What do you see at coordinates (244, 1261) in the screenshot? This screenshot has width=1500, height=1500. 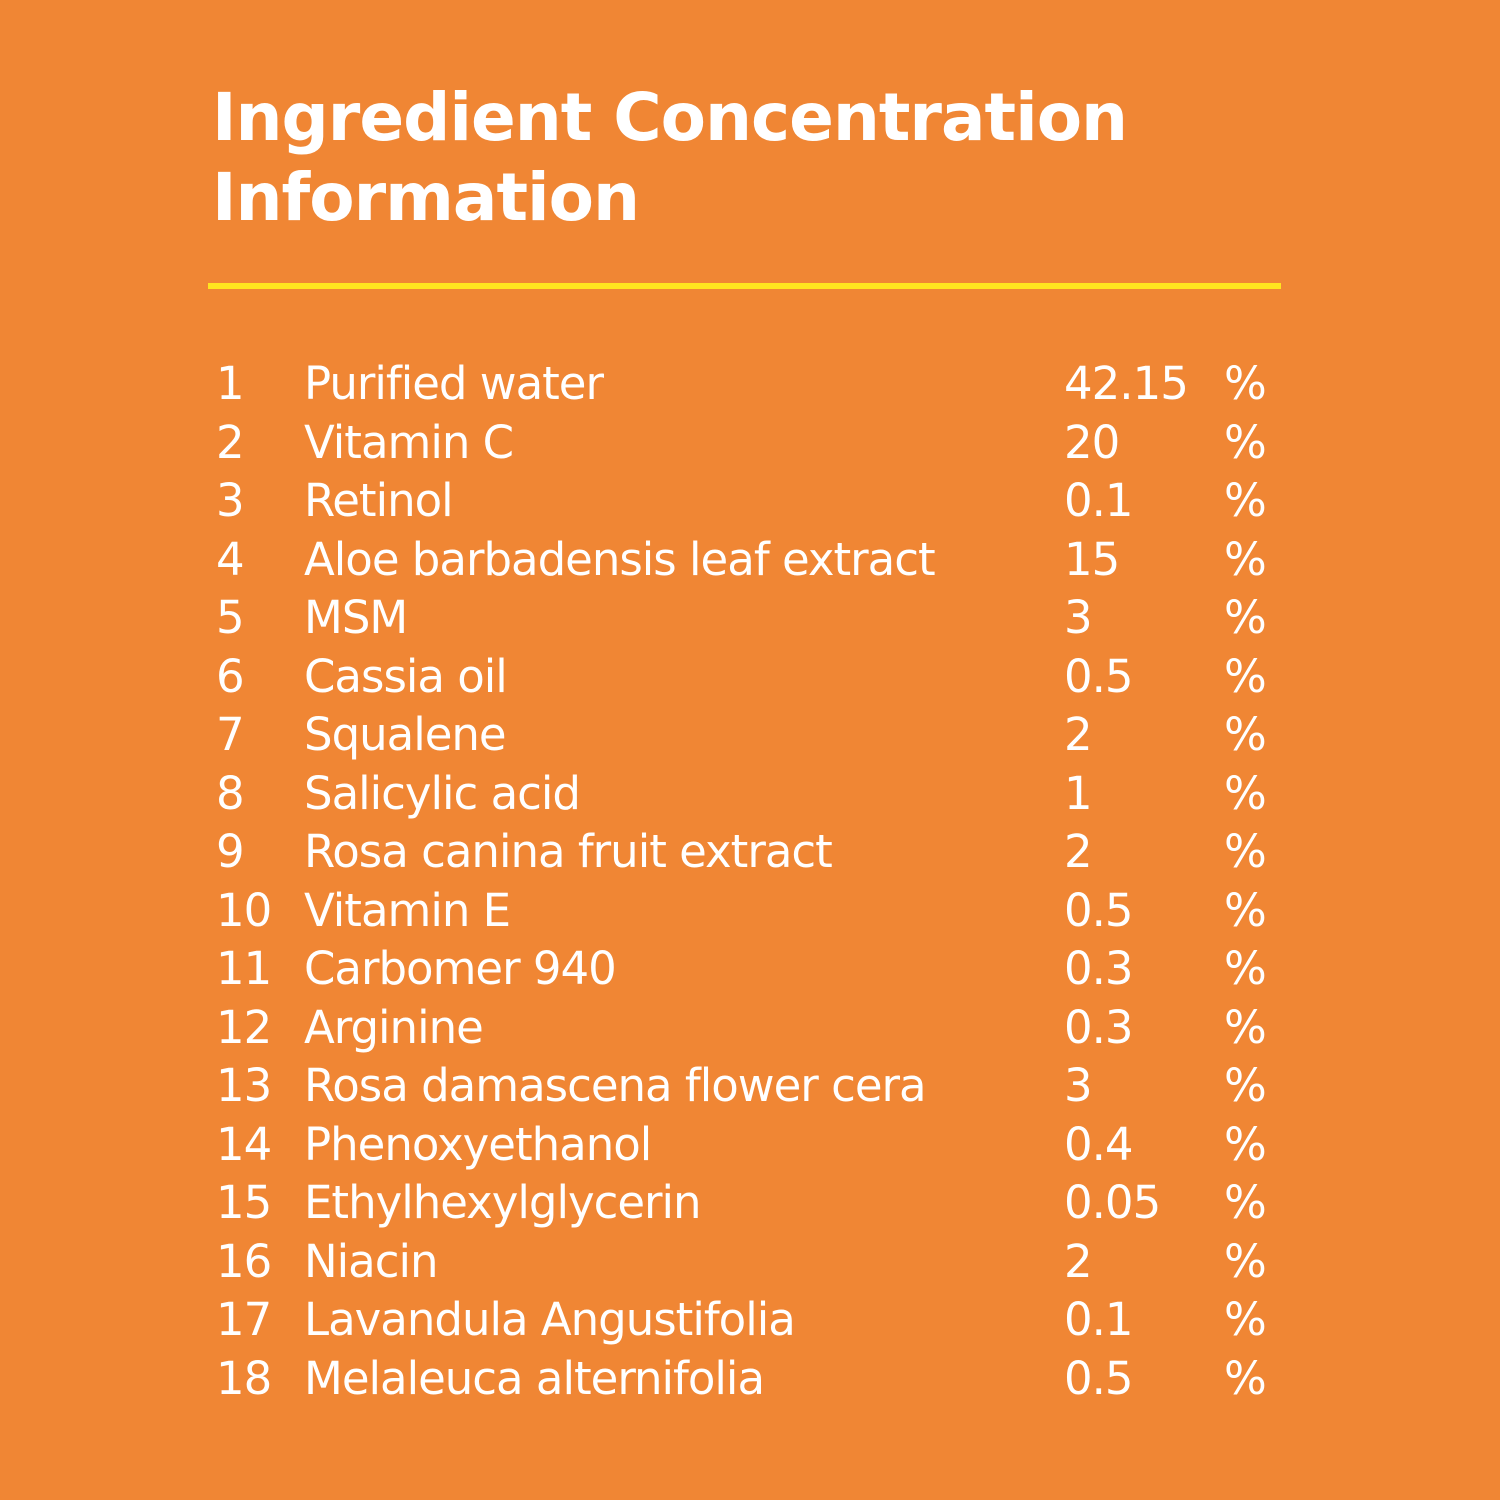 I see `ingredient-number: 16` at bounding box center [244, 1261].